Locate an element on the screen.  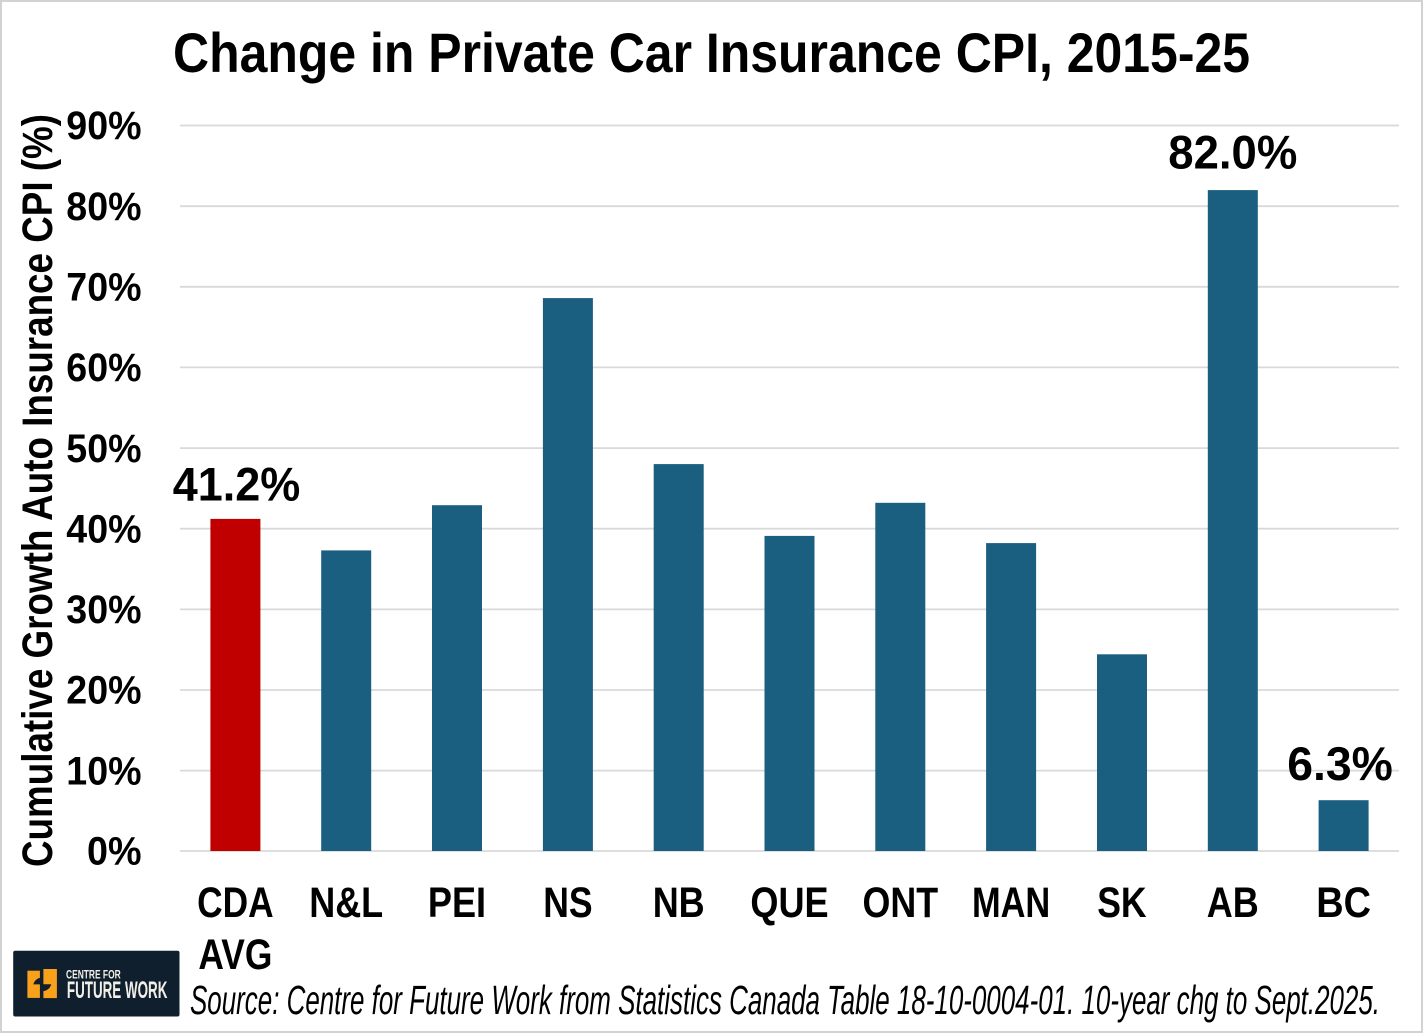
svg-text: 82.0% is located at coordinates (1232, 152).